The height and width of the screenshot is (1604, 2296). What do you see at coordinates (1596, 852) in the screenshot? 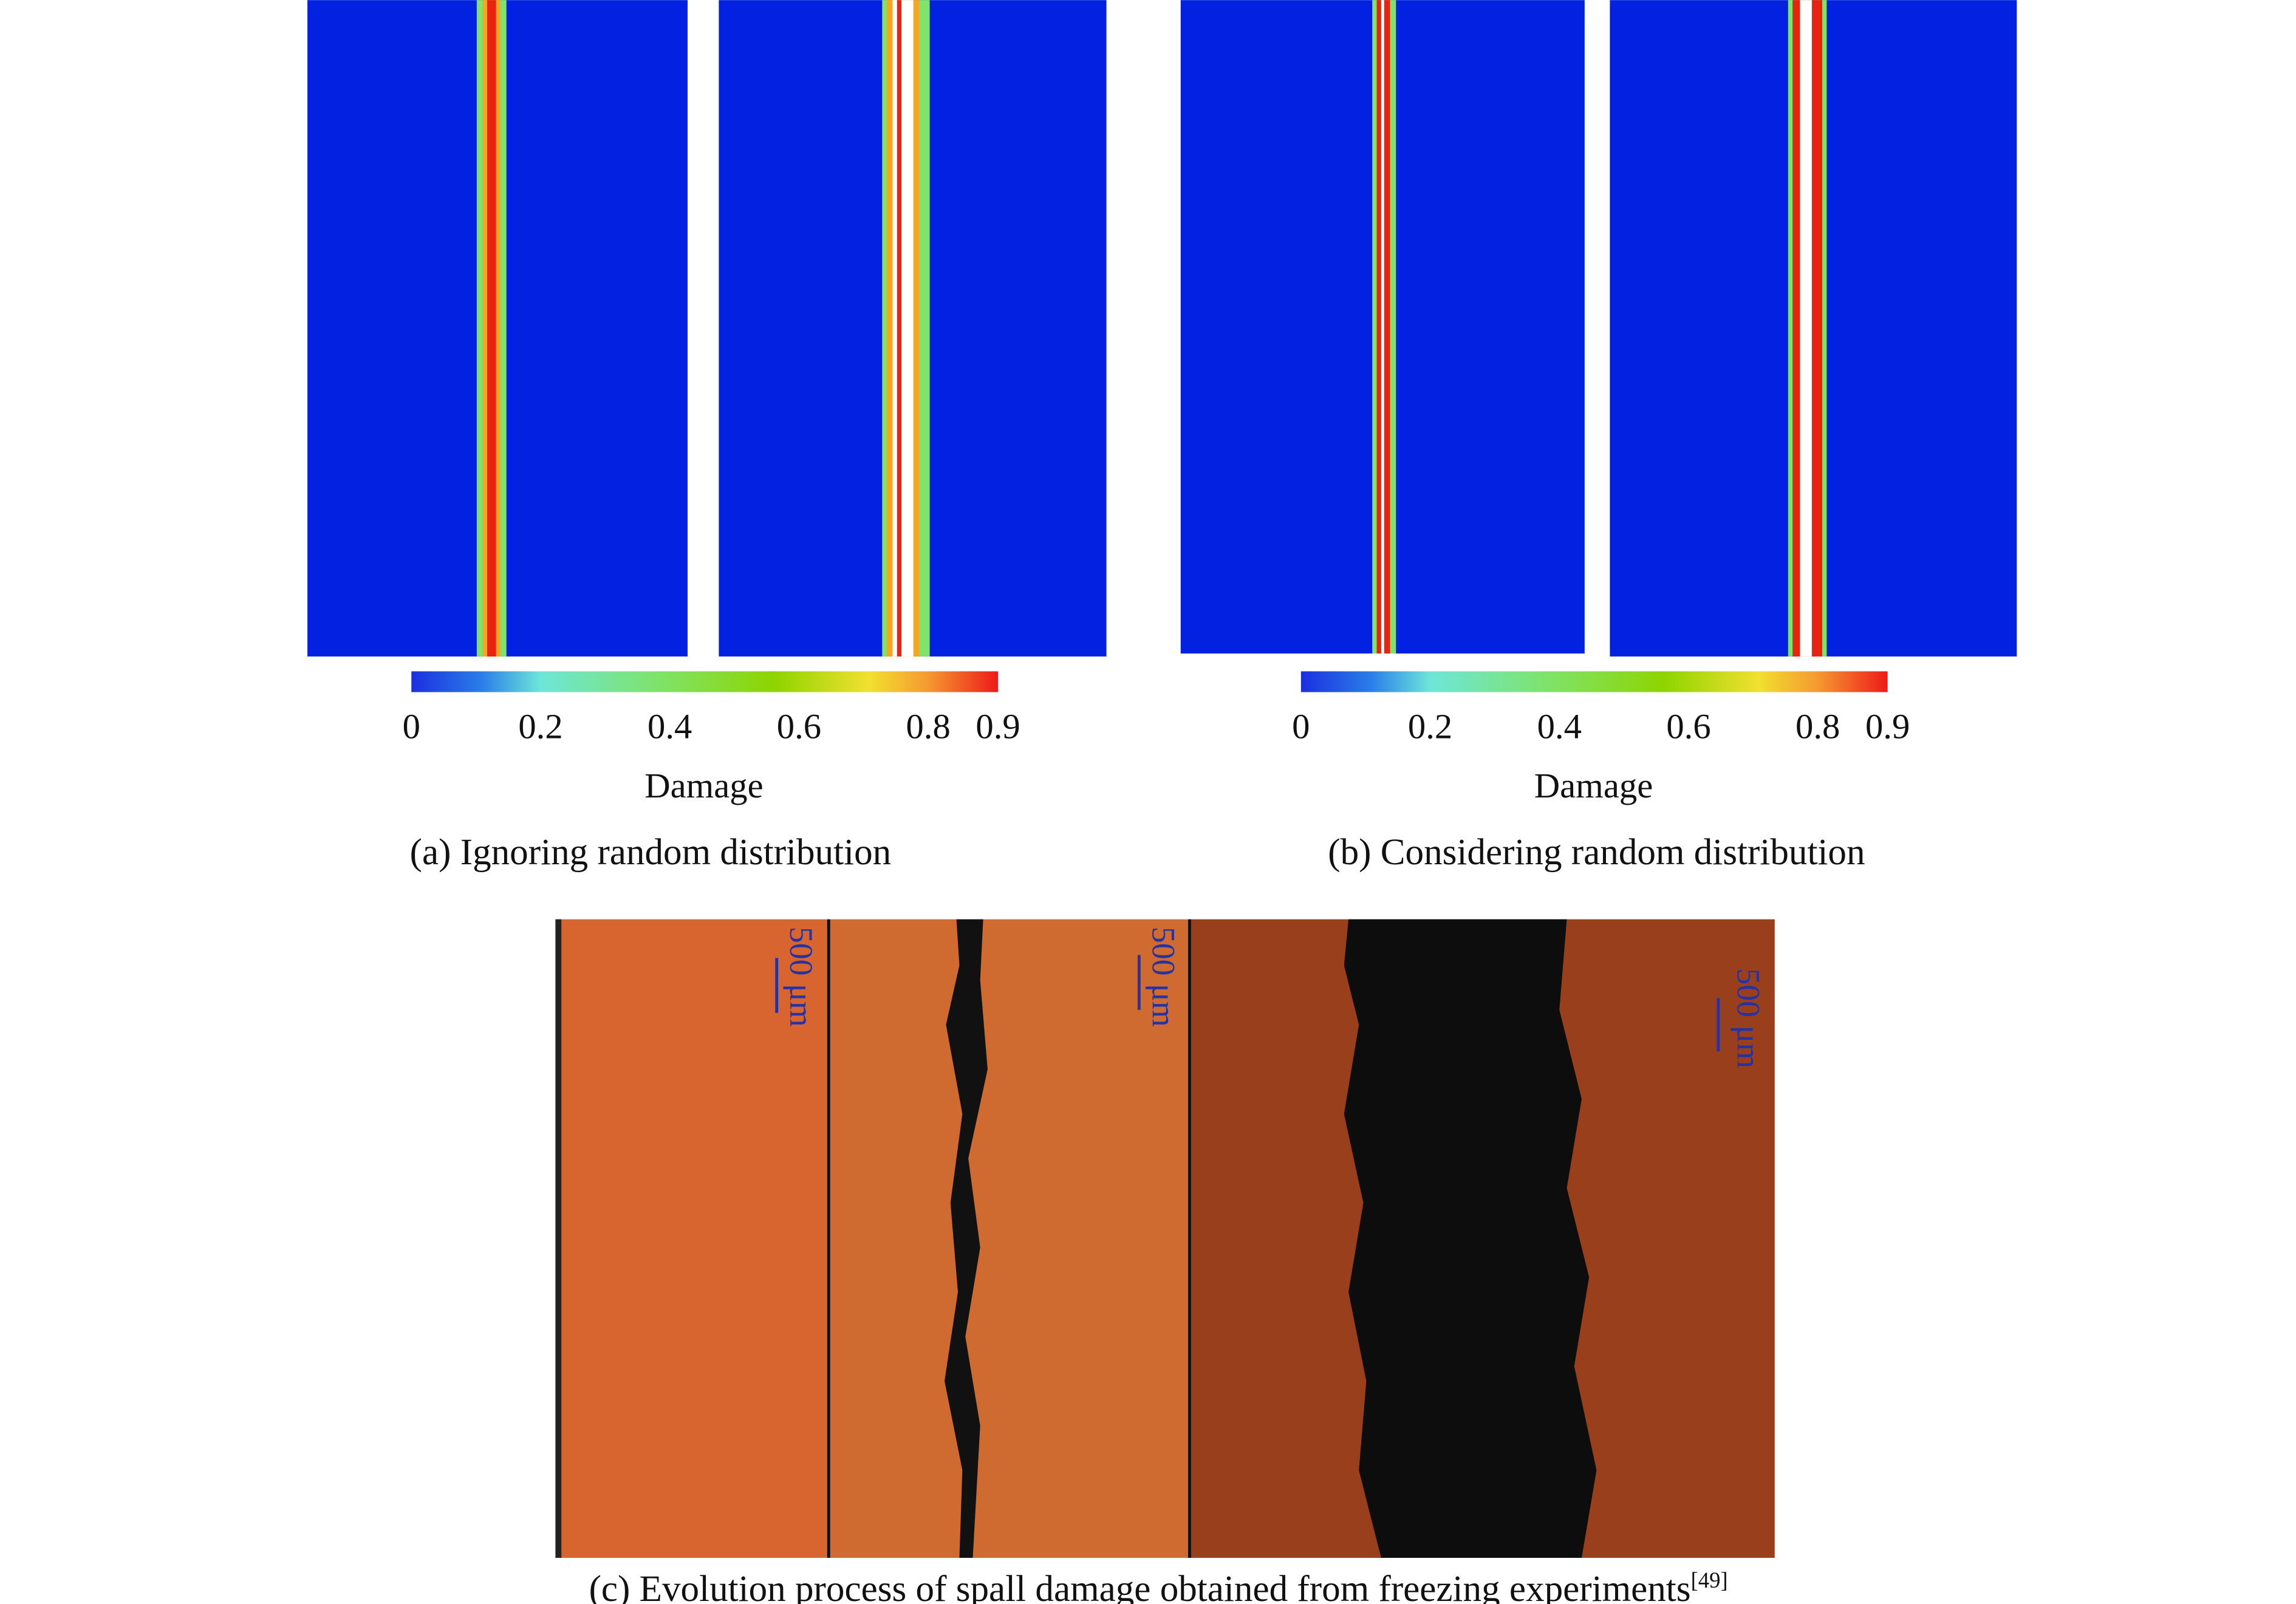
I see `caption: (b) Considering random distribution` at bounding box center [1596, 852].